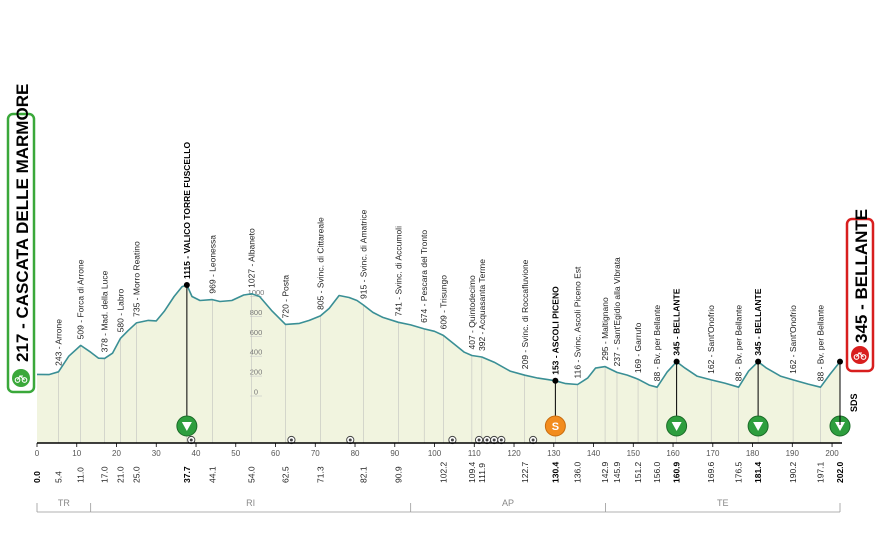  What do you see at coordinates (840, 472) in the screenshot?
I see `km-label: 202.0` at bounding box center [840, 472].